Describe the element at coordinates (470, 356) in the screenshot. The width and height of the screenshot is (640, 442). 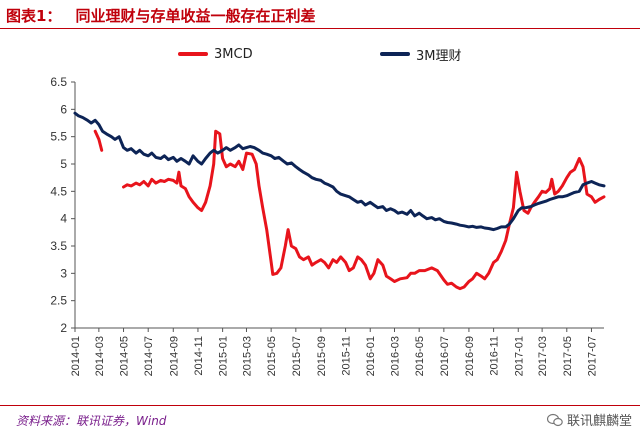
I see `x-tick-label: 2016-09` at that location.